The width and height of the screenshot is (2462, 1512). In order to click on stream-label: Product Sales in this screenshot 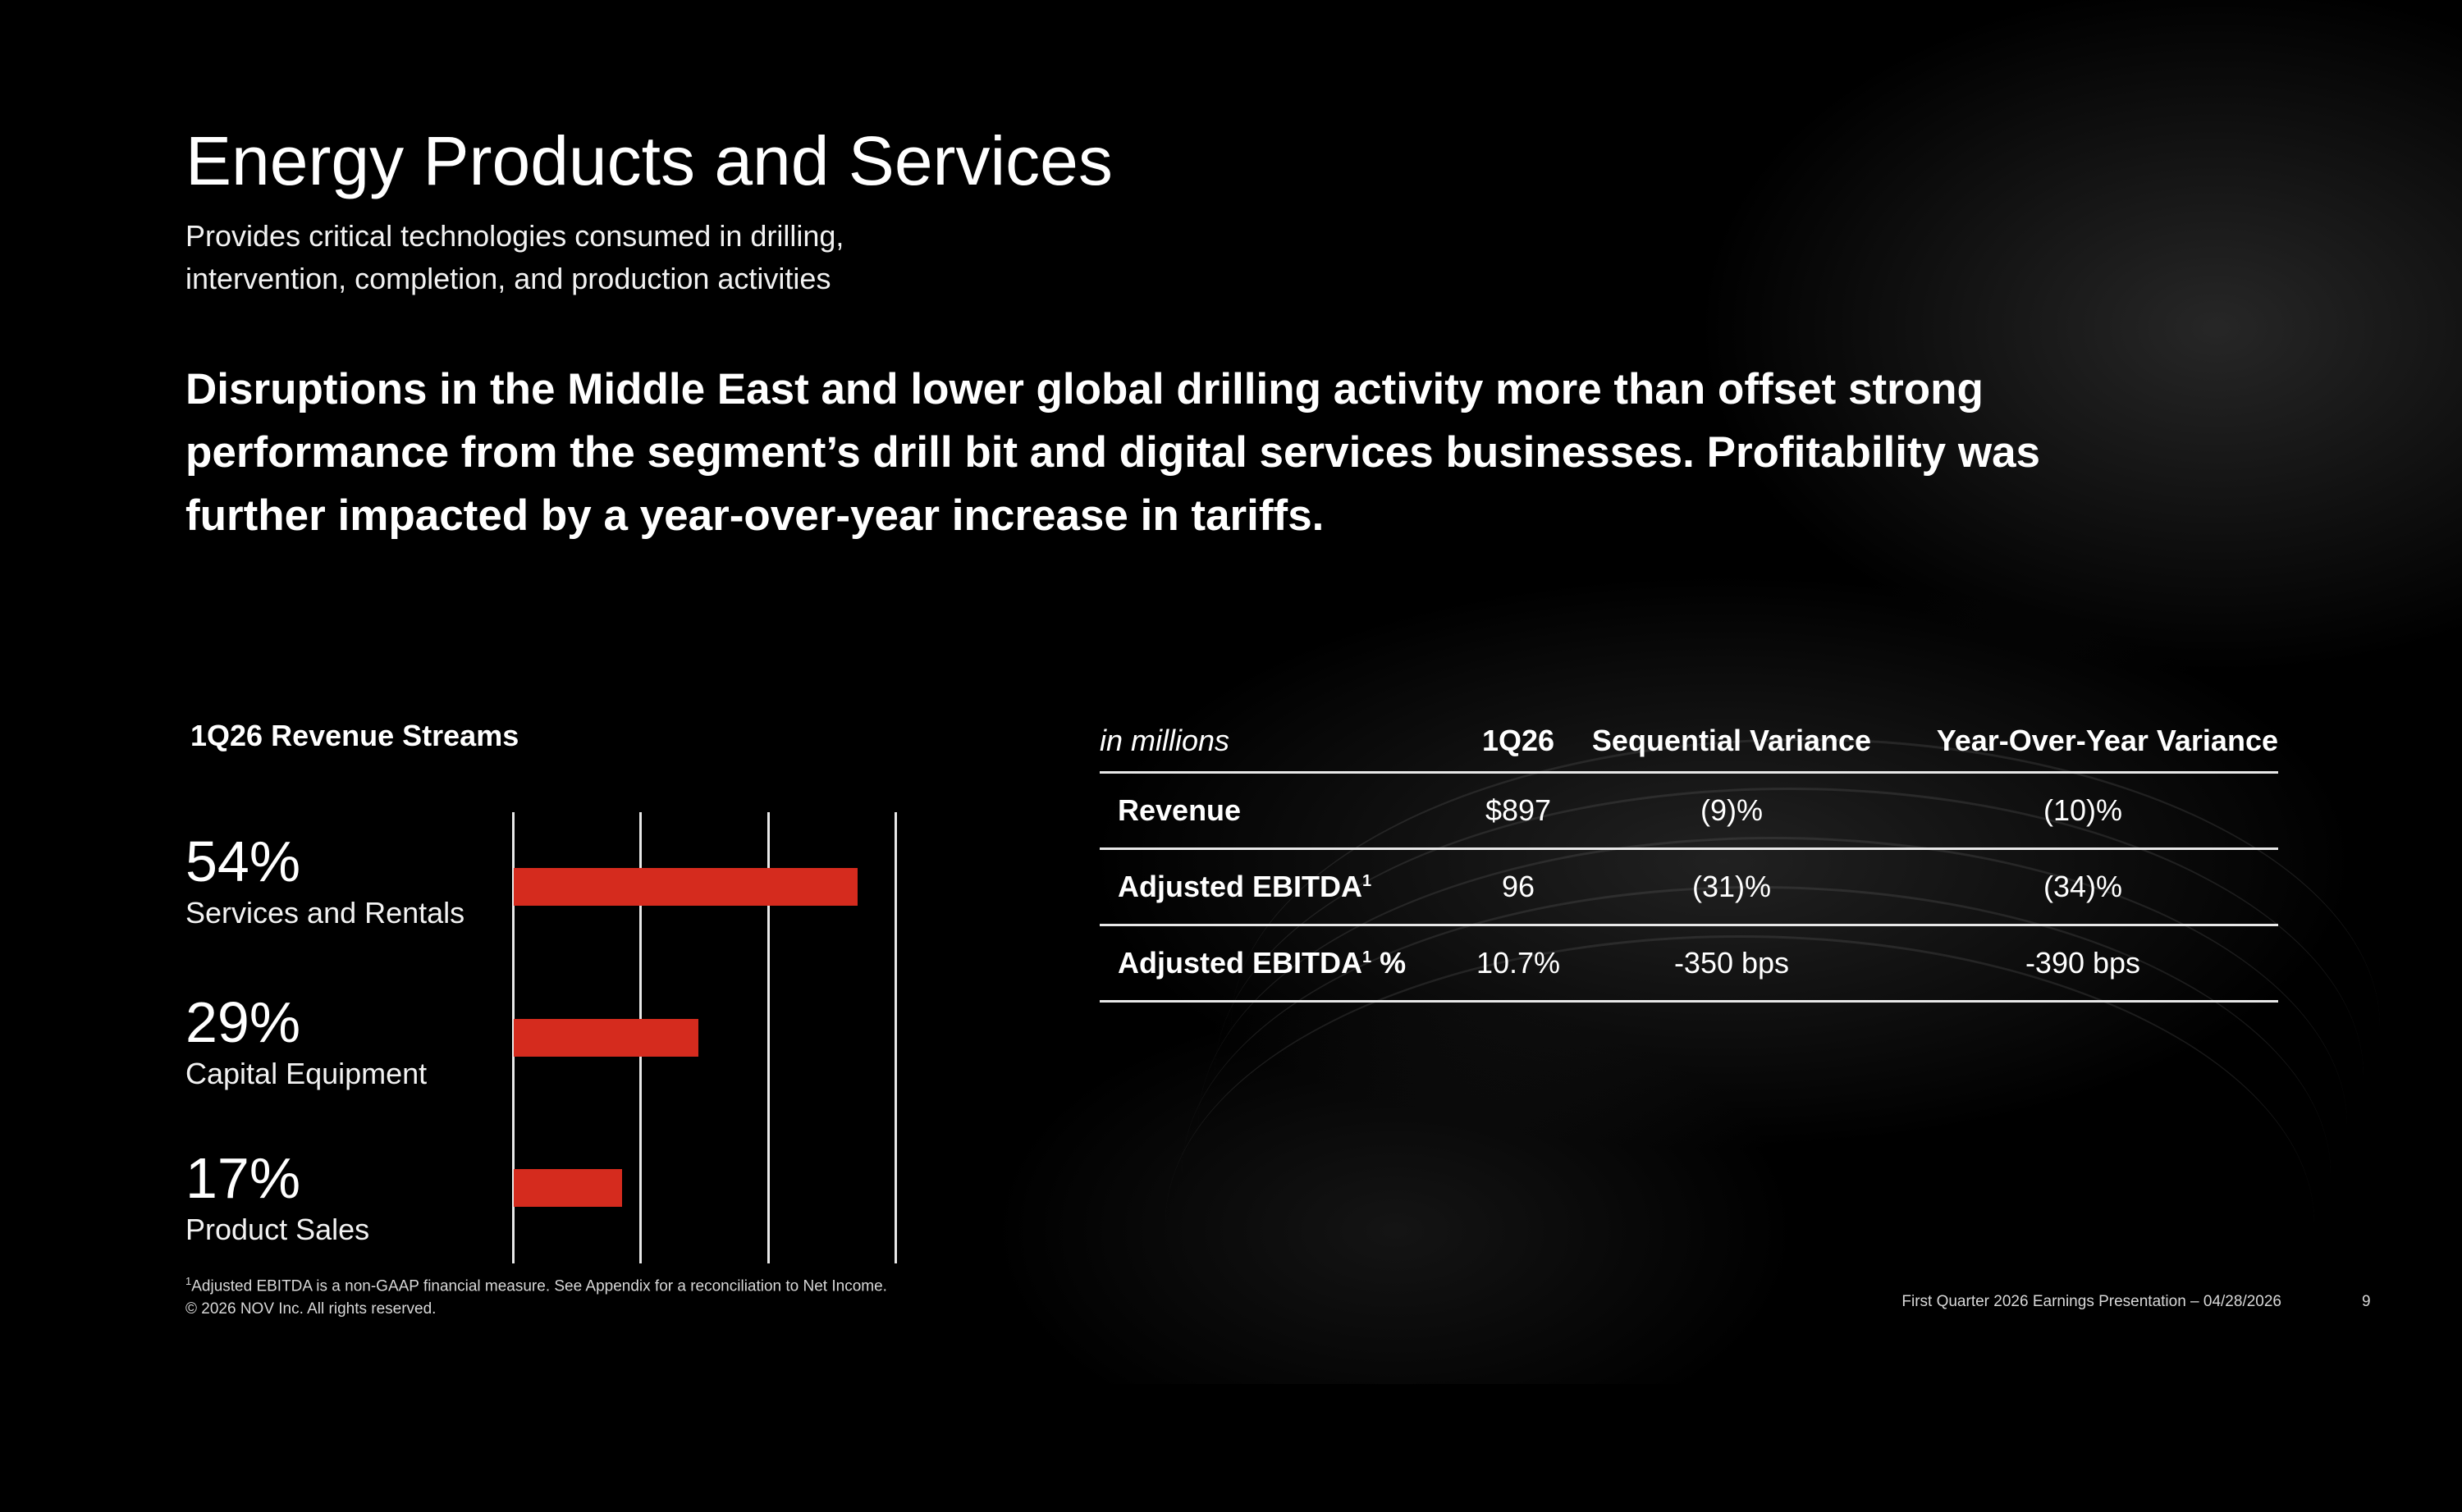, I will do `click(277, 1229)`.